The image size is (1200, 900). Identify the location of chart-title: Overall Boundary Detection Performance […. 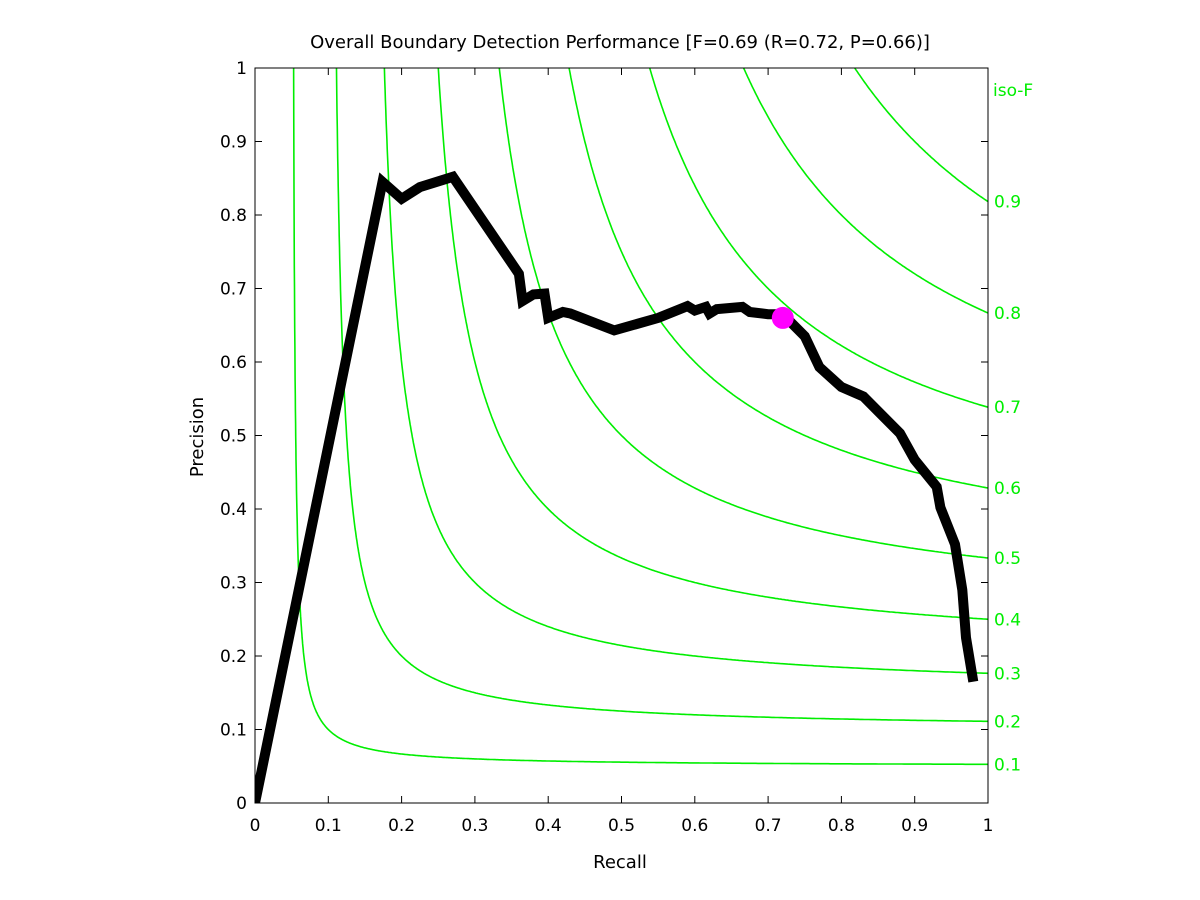
(620, 42).